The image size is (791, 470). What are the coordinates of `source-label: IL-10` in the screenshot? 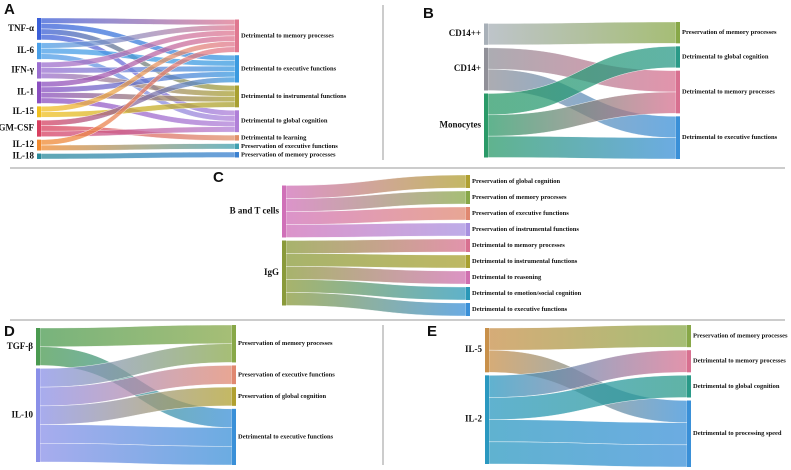 It's located at (22, 414).